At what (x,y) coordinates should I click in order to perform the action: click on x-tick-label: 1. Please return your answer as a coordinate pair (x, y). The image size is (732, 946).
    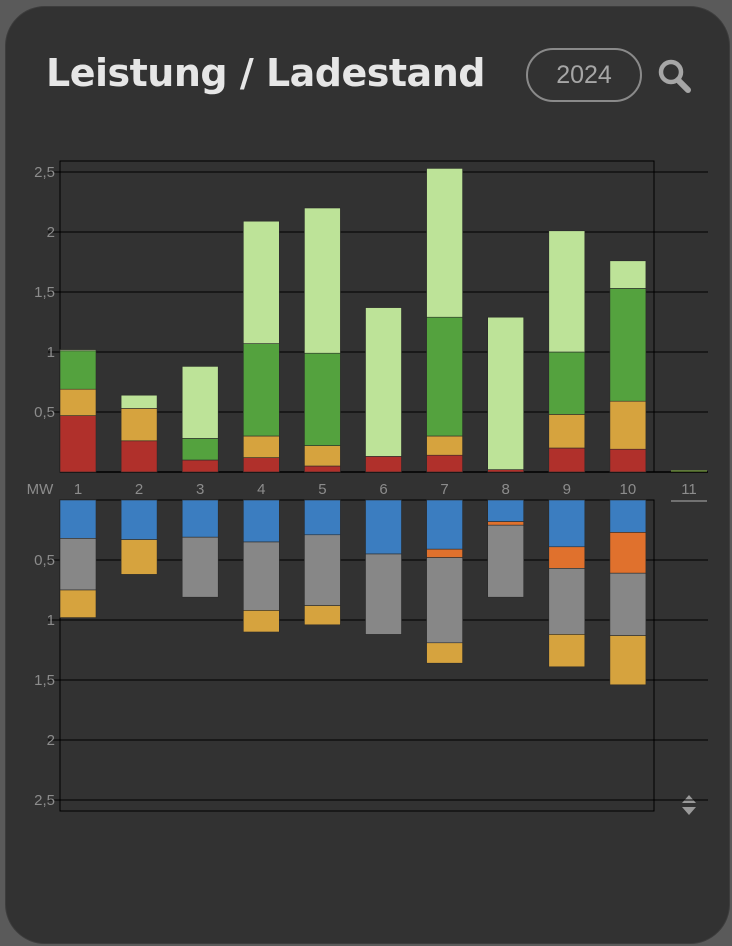
    Looking at the image, I should click on (78, 489).